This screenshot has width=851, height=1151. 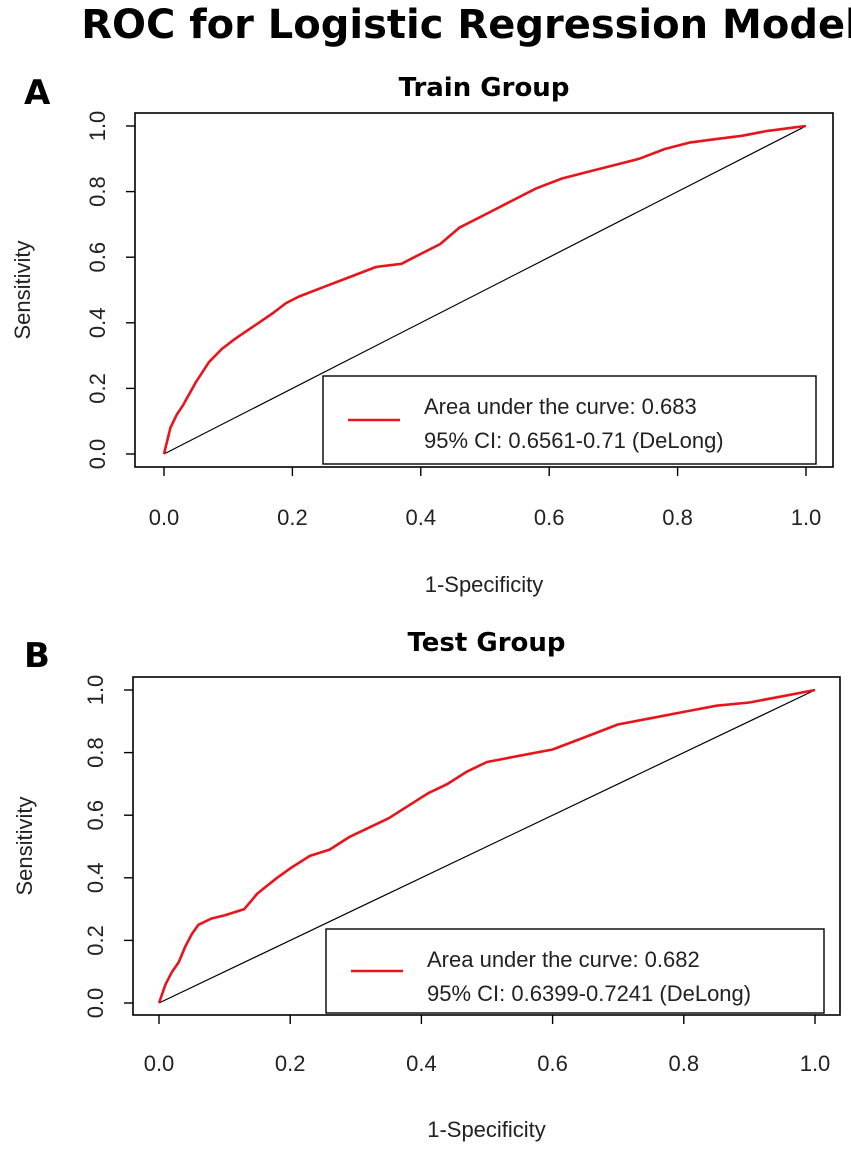 I want to click on panel-a-x-tick-label: 0.2, so click(x=292, y=517).